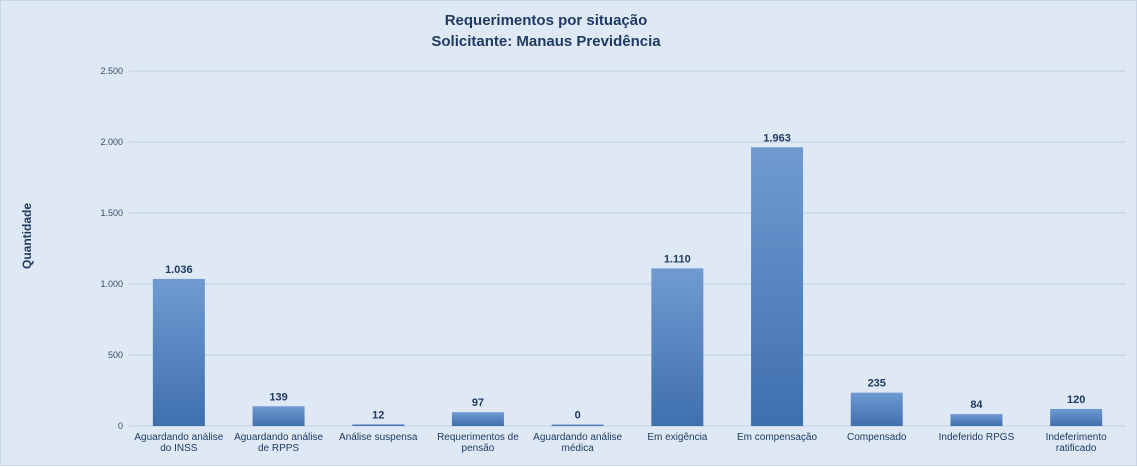 The image size is (1137, 467). I want to click on category-label-9: Indeferimento ratificado, so click(1077, 443).